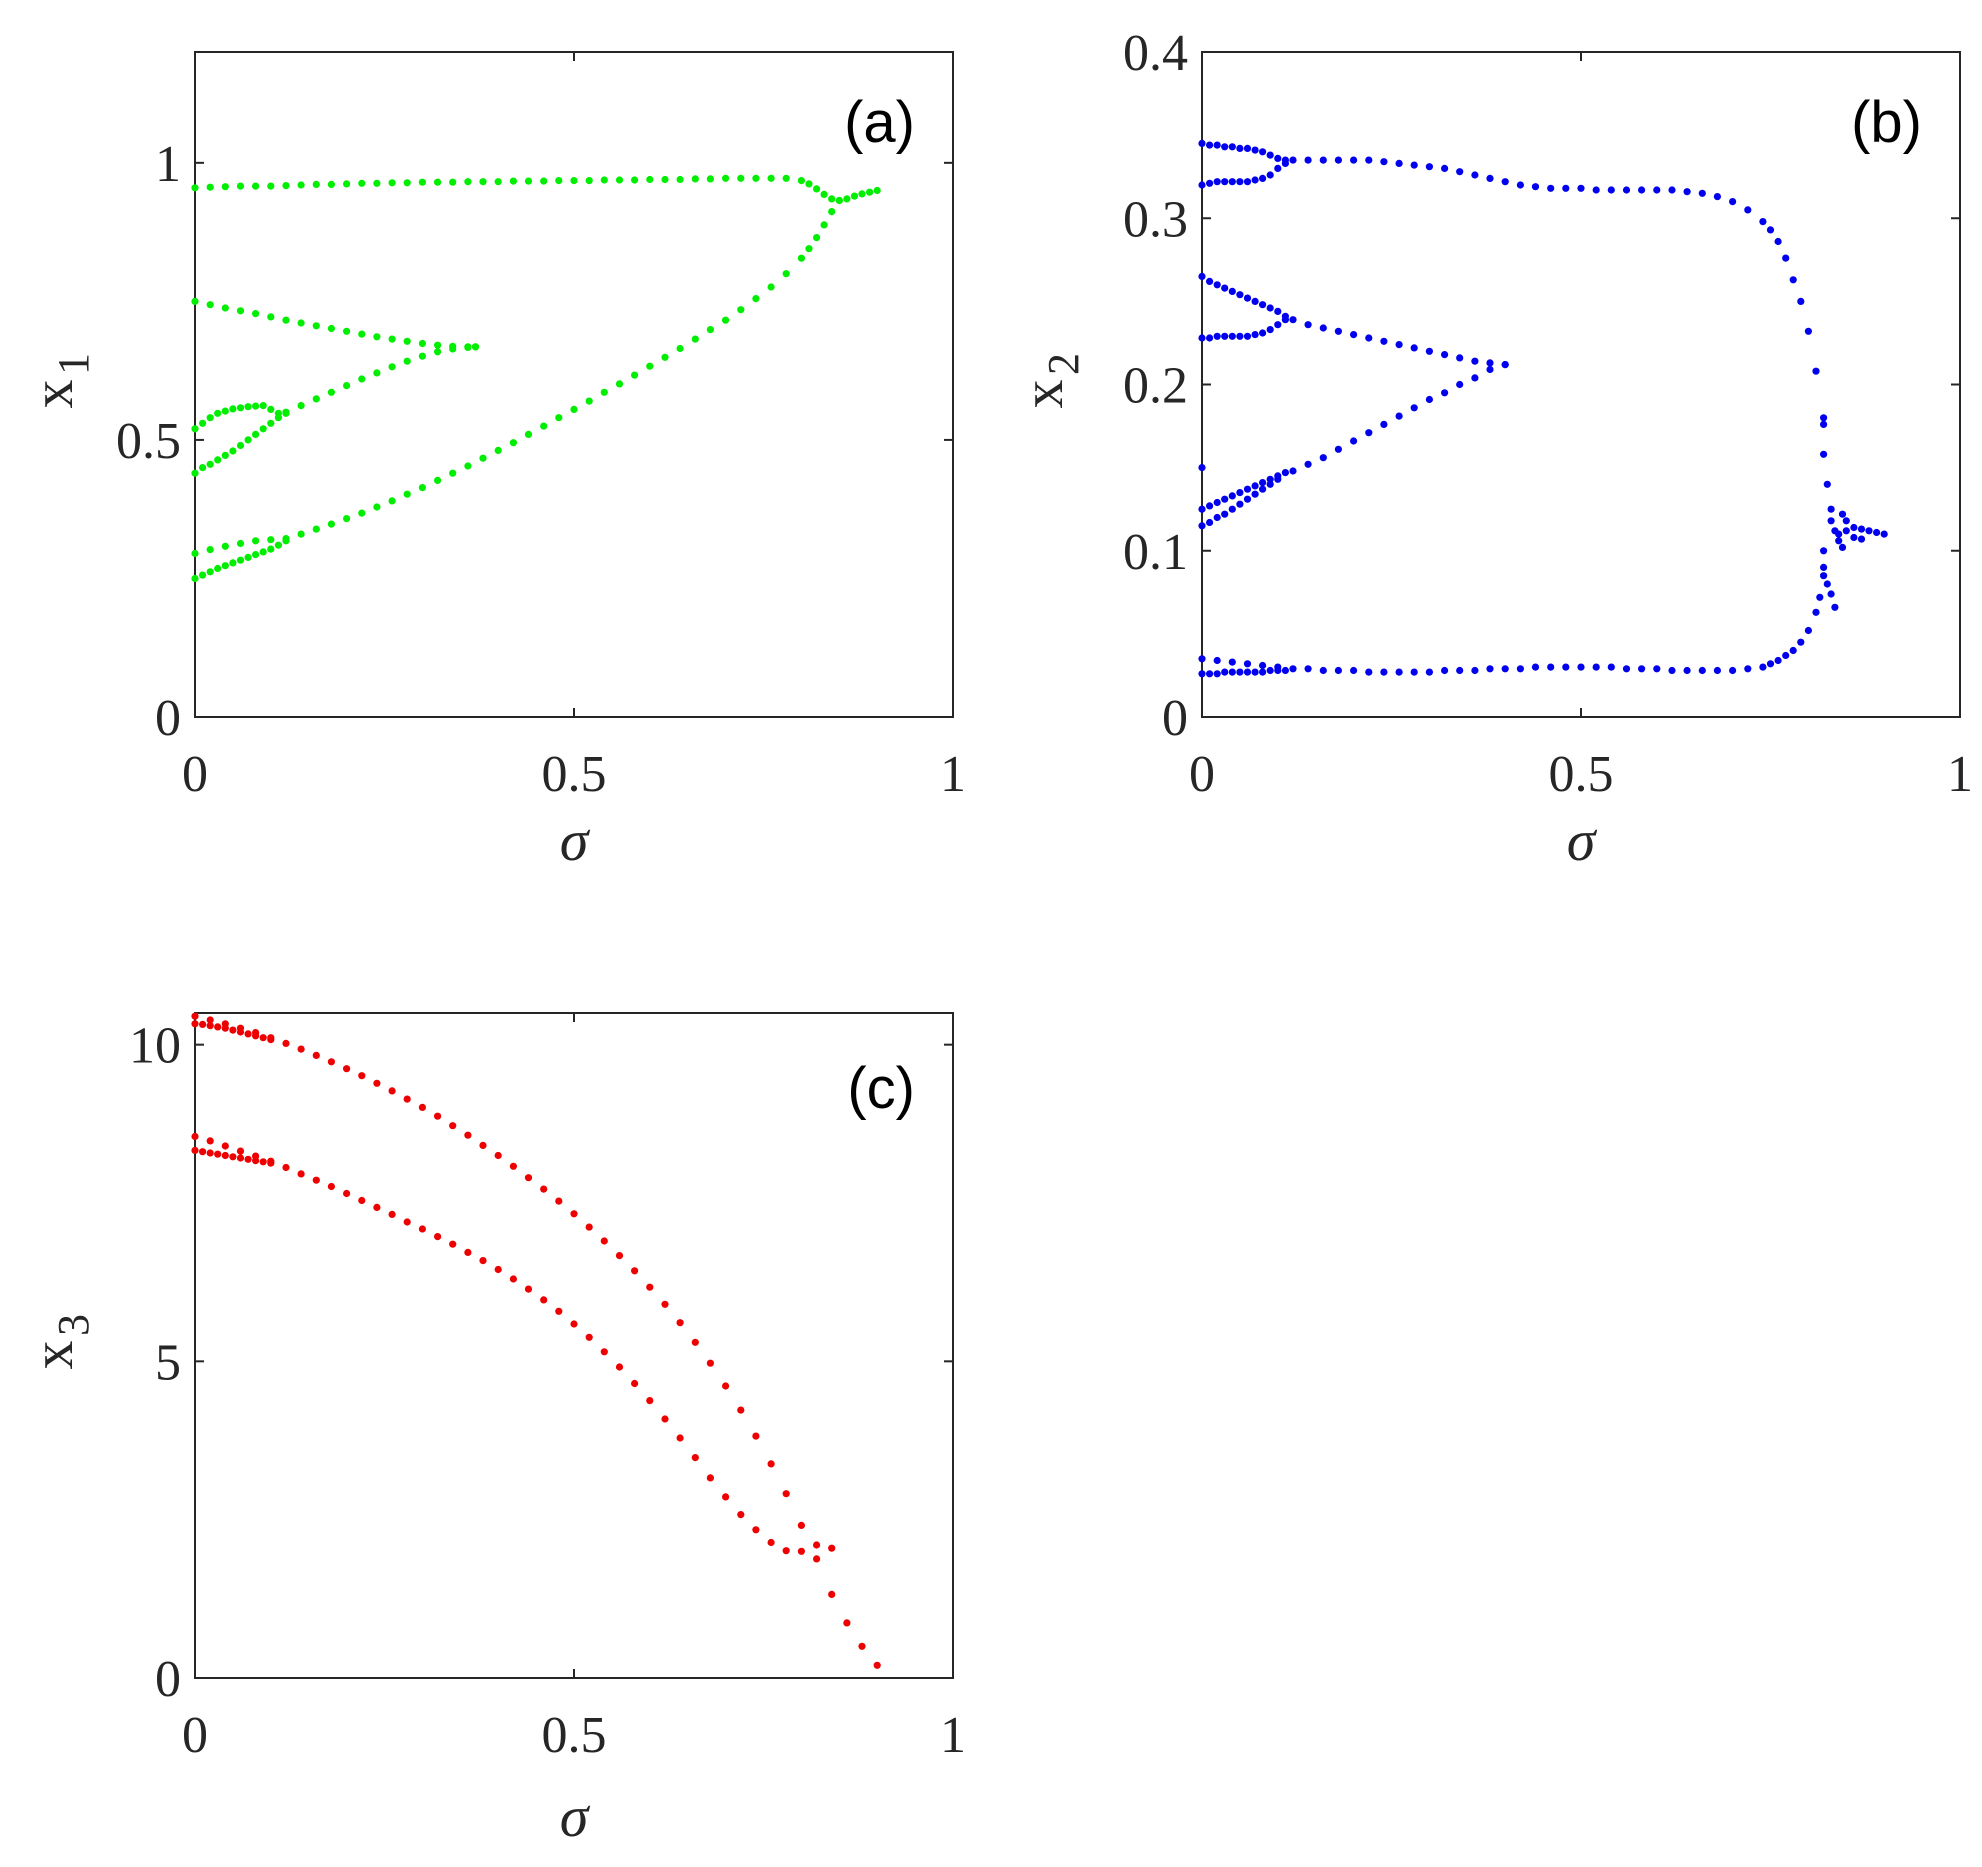 The image size is (1982, 1867). I want to click on panel-a-xtick-label: 0.5, so click(574, 774).